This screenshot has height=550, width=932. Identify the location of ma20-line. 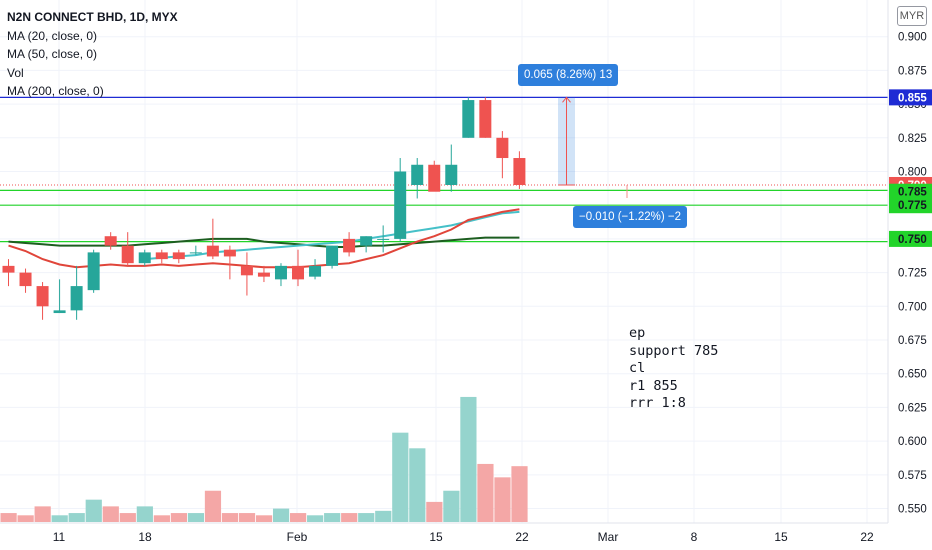
(264, 238).